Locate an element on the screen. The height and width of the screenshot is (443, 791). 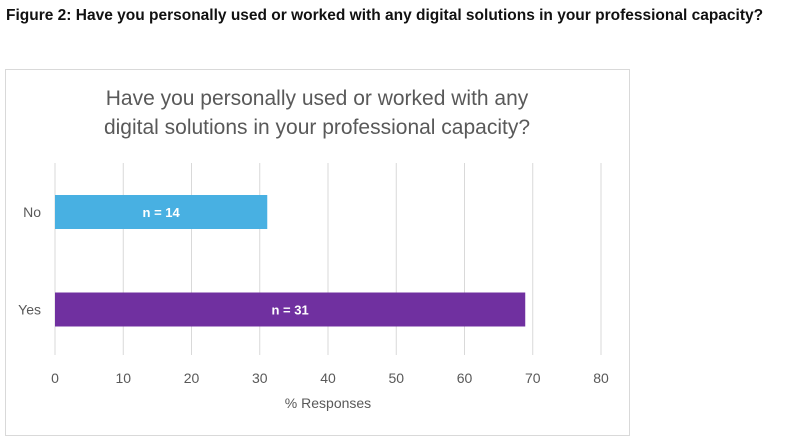
data-label: n = 31 is located at coordinates (290, 310).